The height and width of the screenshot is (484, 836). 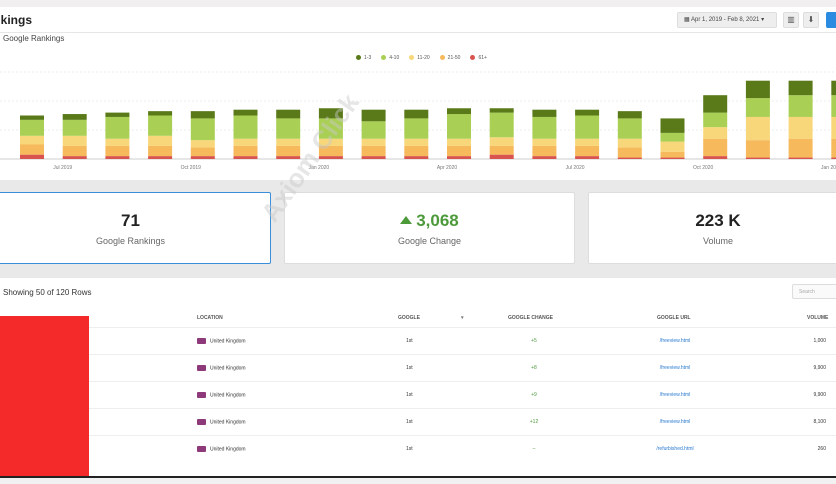 What do you see at coordinates (811, 20) in the screenshot?
I see `download-button: ⬇` at bounding box center [811, 20].